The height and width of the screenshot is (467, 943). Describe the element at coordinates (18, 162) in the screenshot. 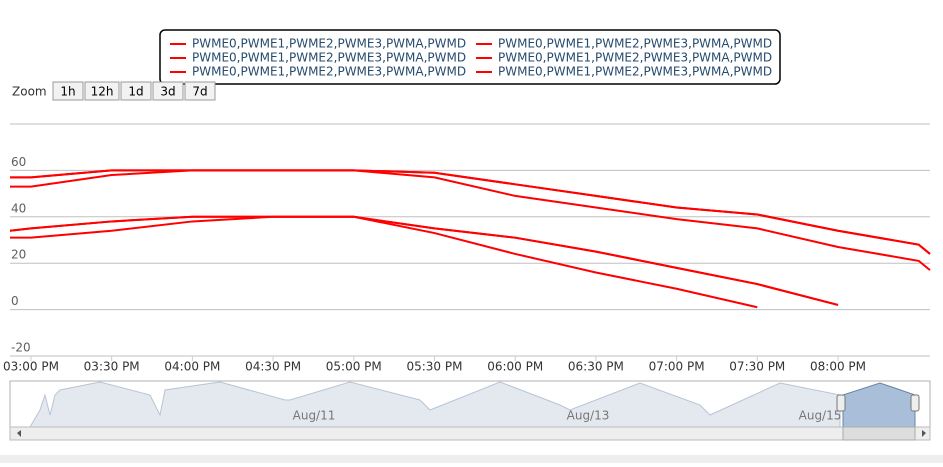

I see `y-tick-label: 60` at that location.